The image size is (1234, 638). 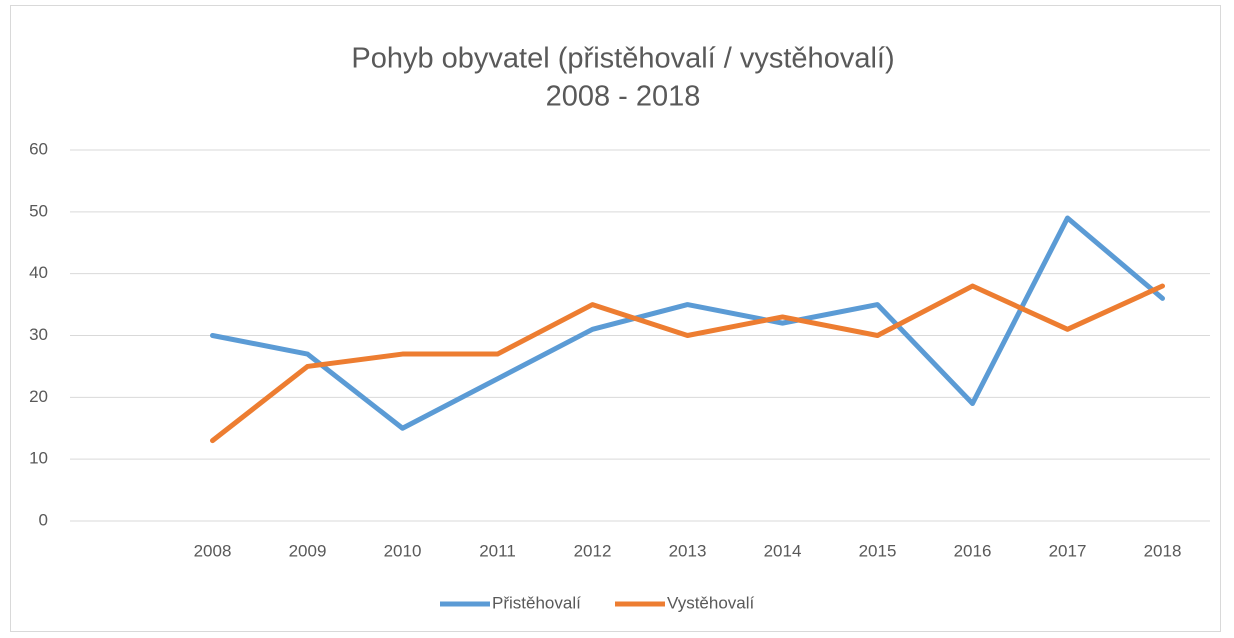 What do you see at coordinates (536, 602) in the screenshot?
I see `legend-label: Přistěhovalí` at bounding box center [536, 602].